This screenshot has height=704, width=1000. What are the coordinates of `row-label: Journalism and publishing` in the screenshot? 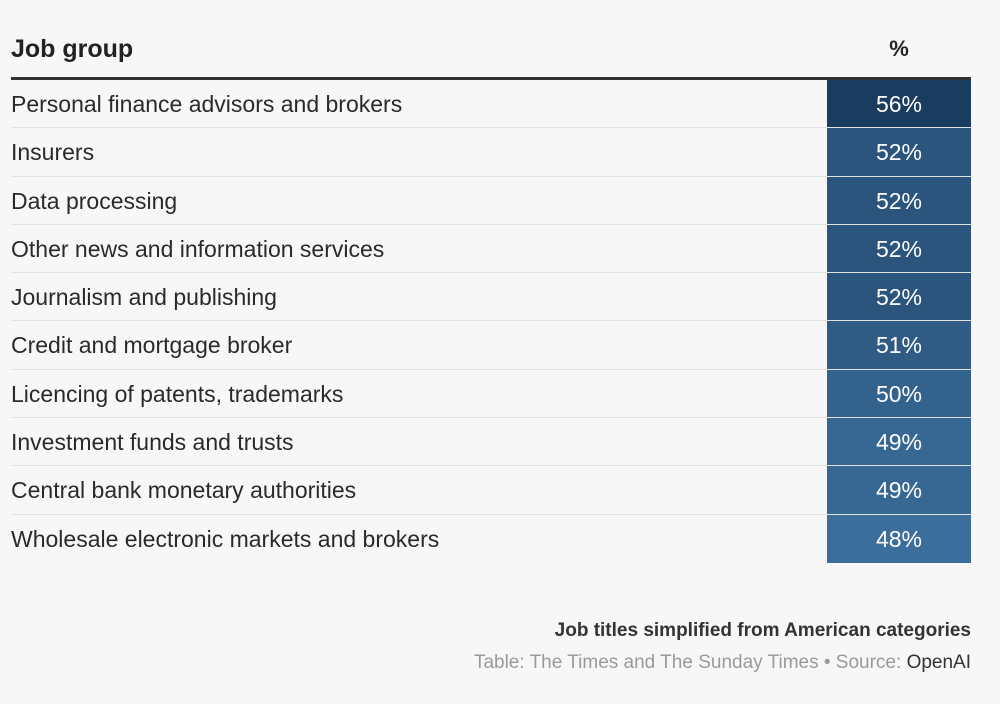 It's located at (144, 297).